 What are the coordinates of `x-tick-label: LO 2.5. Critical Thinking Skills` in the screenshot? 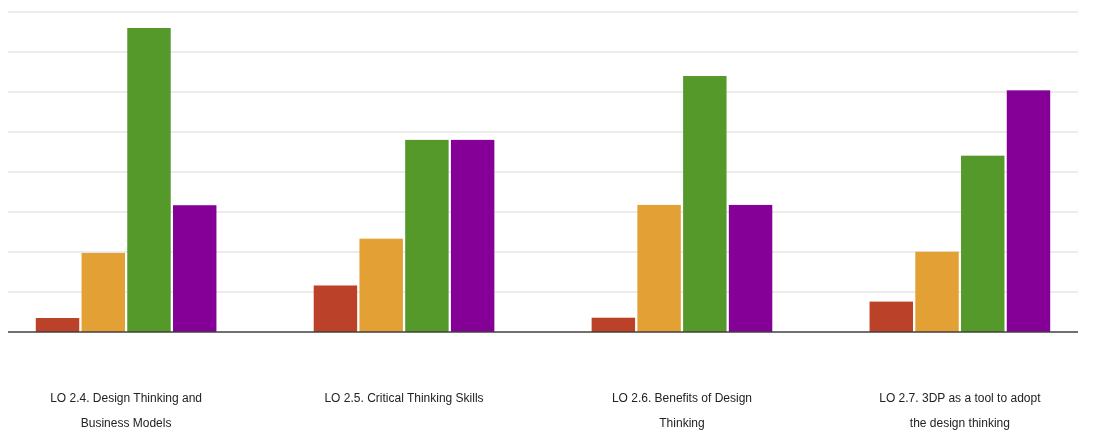 It's located at (404, 398).